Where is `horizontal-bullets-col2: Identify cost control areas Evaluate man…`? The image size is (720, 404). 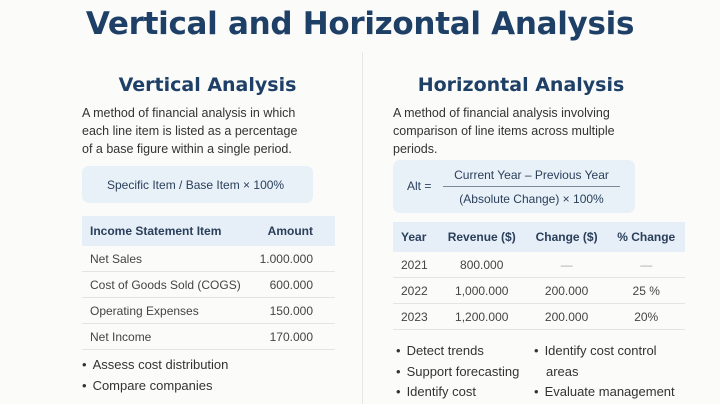 horizontal-bullets-col2: Identify cost control areas Evaluate man… is located at coordinates (609, 372).